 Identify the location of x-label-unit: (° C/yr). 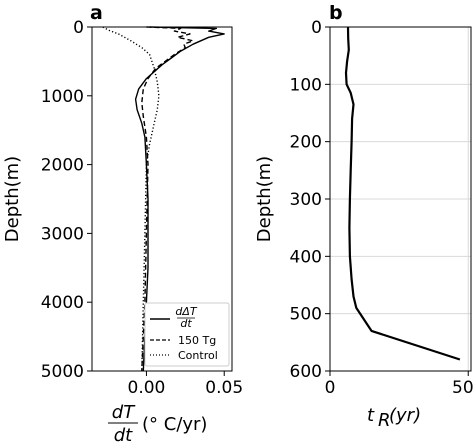
(174, 424).